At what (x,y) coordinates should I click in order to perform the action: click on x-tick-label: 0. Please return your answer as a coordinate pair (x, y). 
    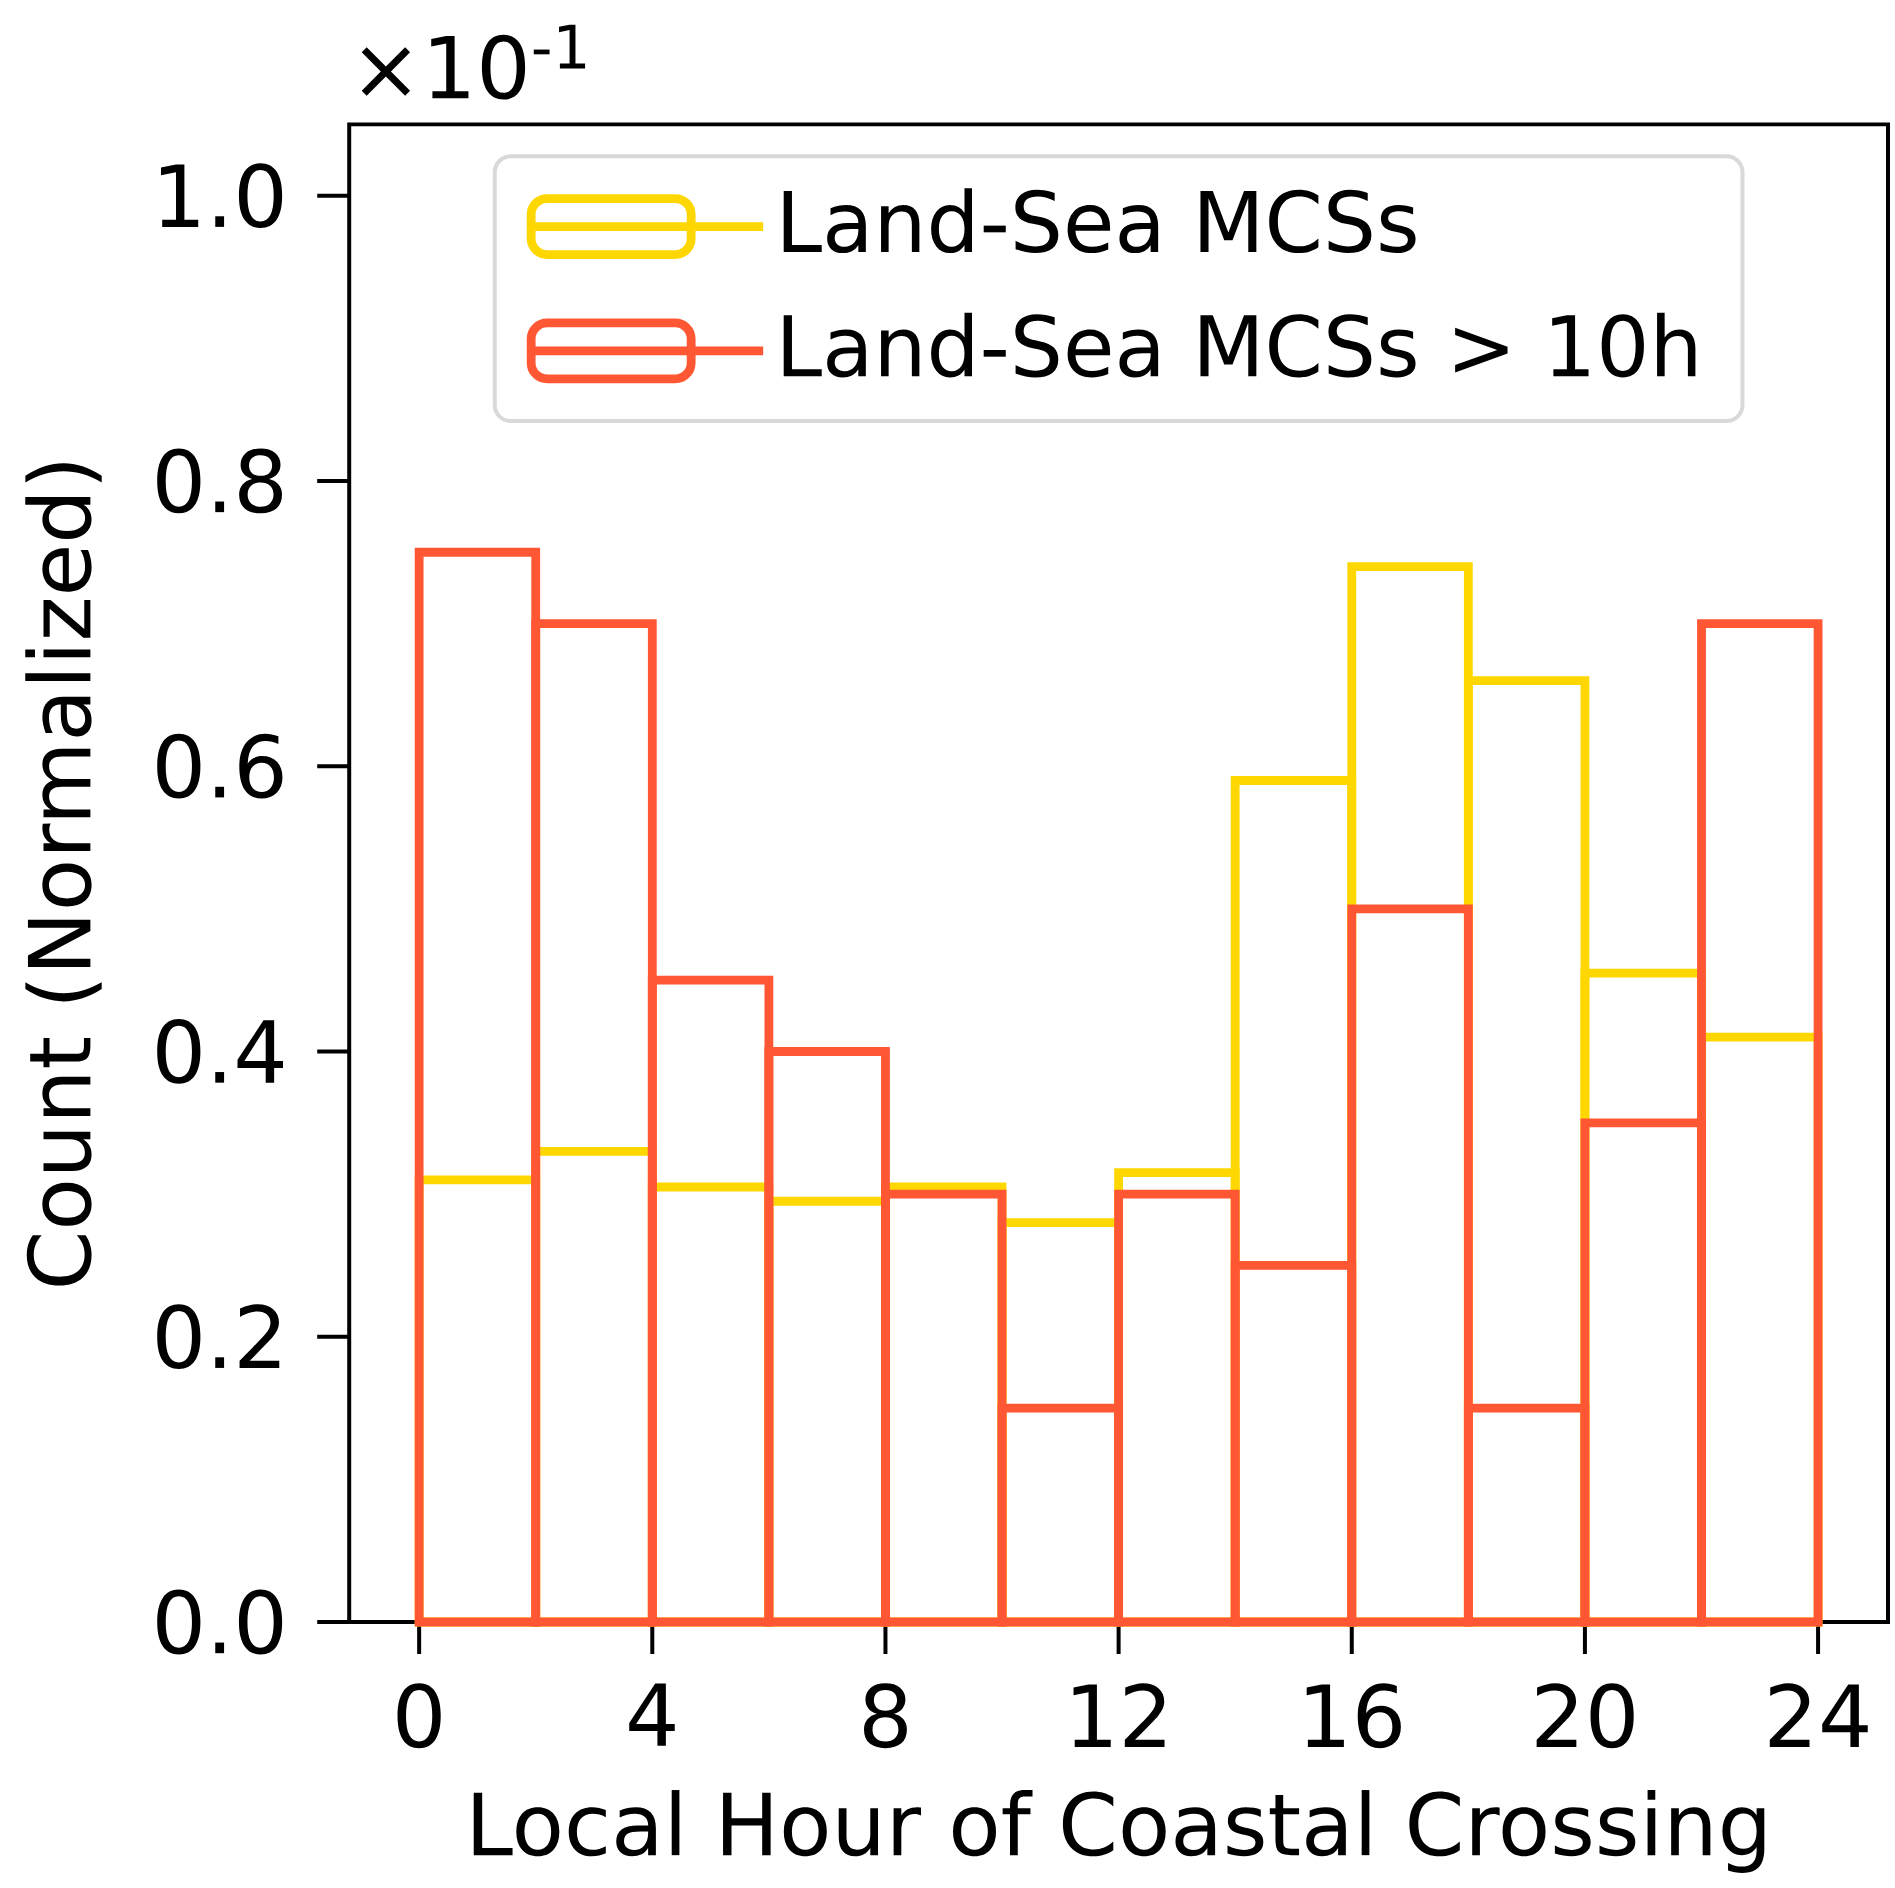
    Looking at the image, I should click on (419, 1716).